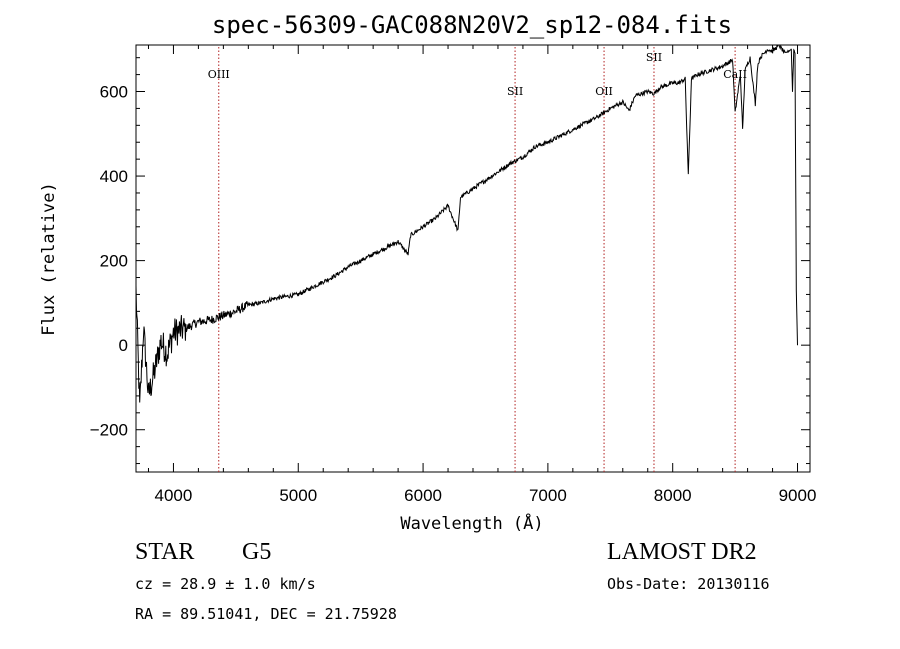 The height and width of the screenshot is (649, 900). What do you see at coordinates (471, 523) in the screenshot?
I see `x-axis-label: Wavelength (Å)` at bounding box center [471, 523].